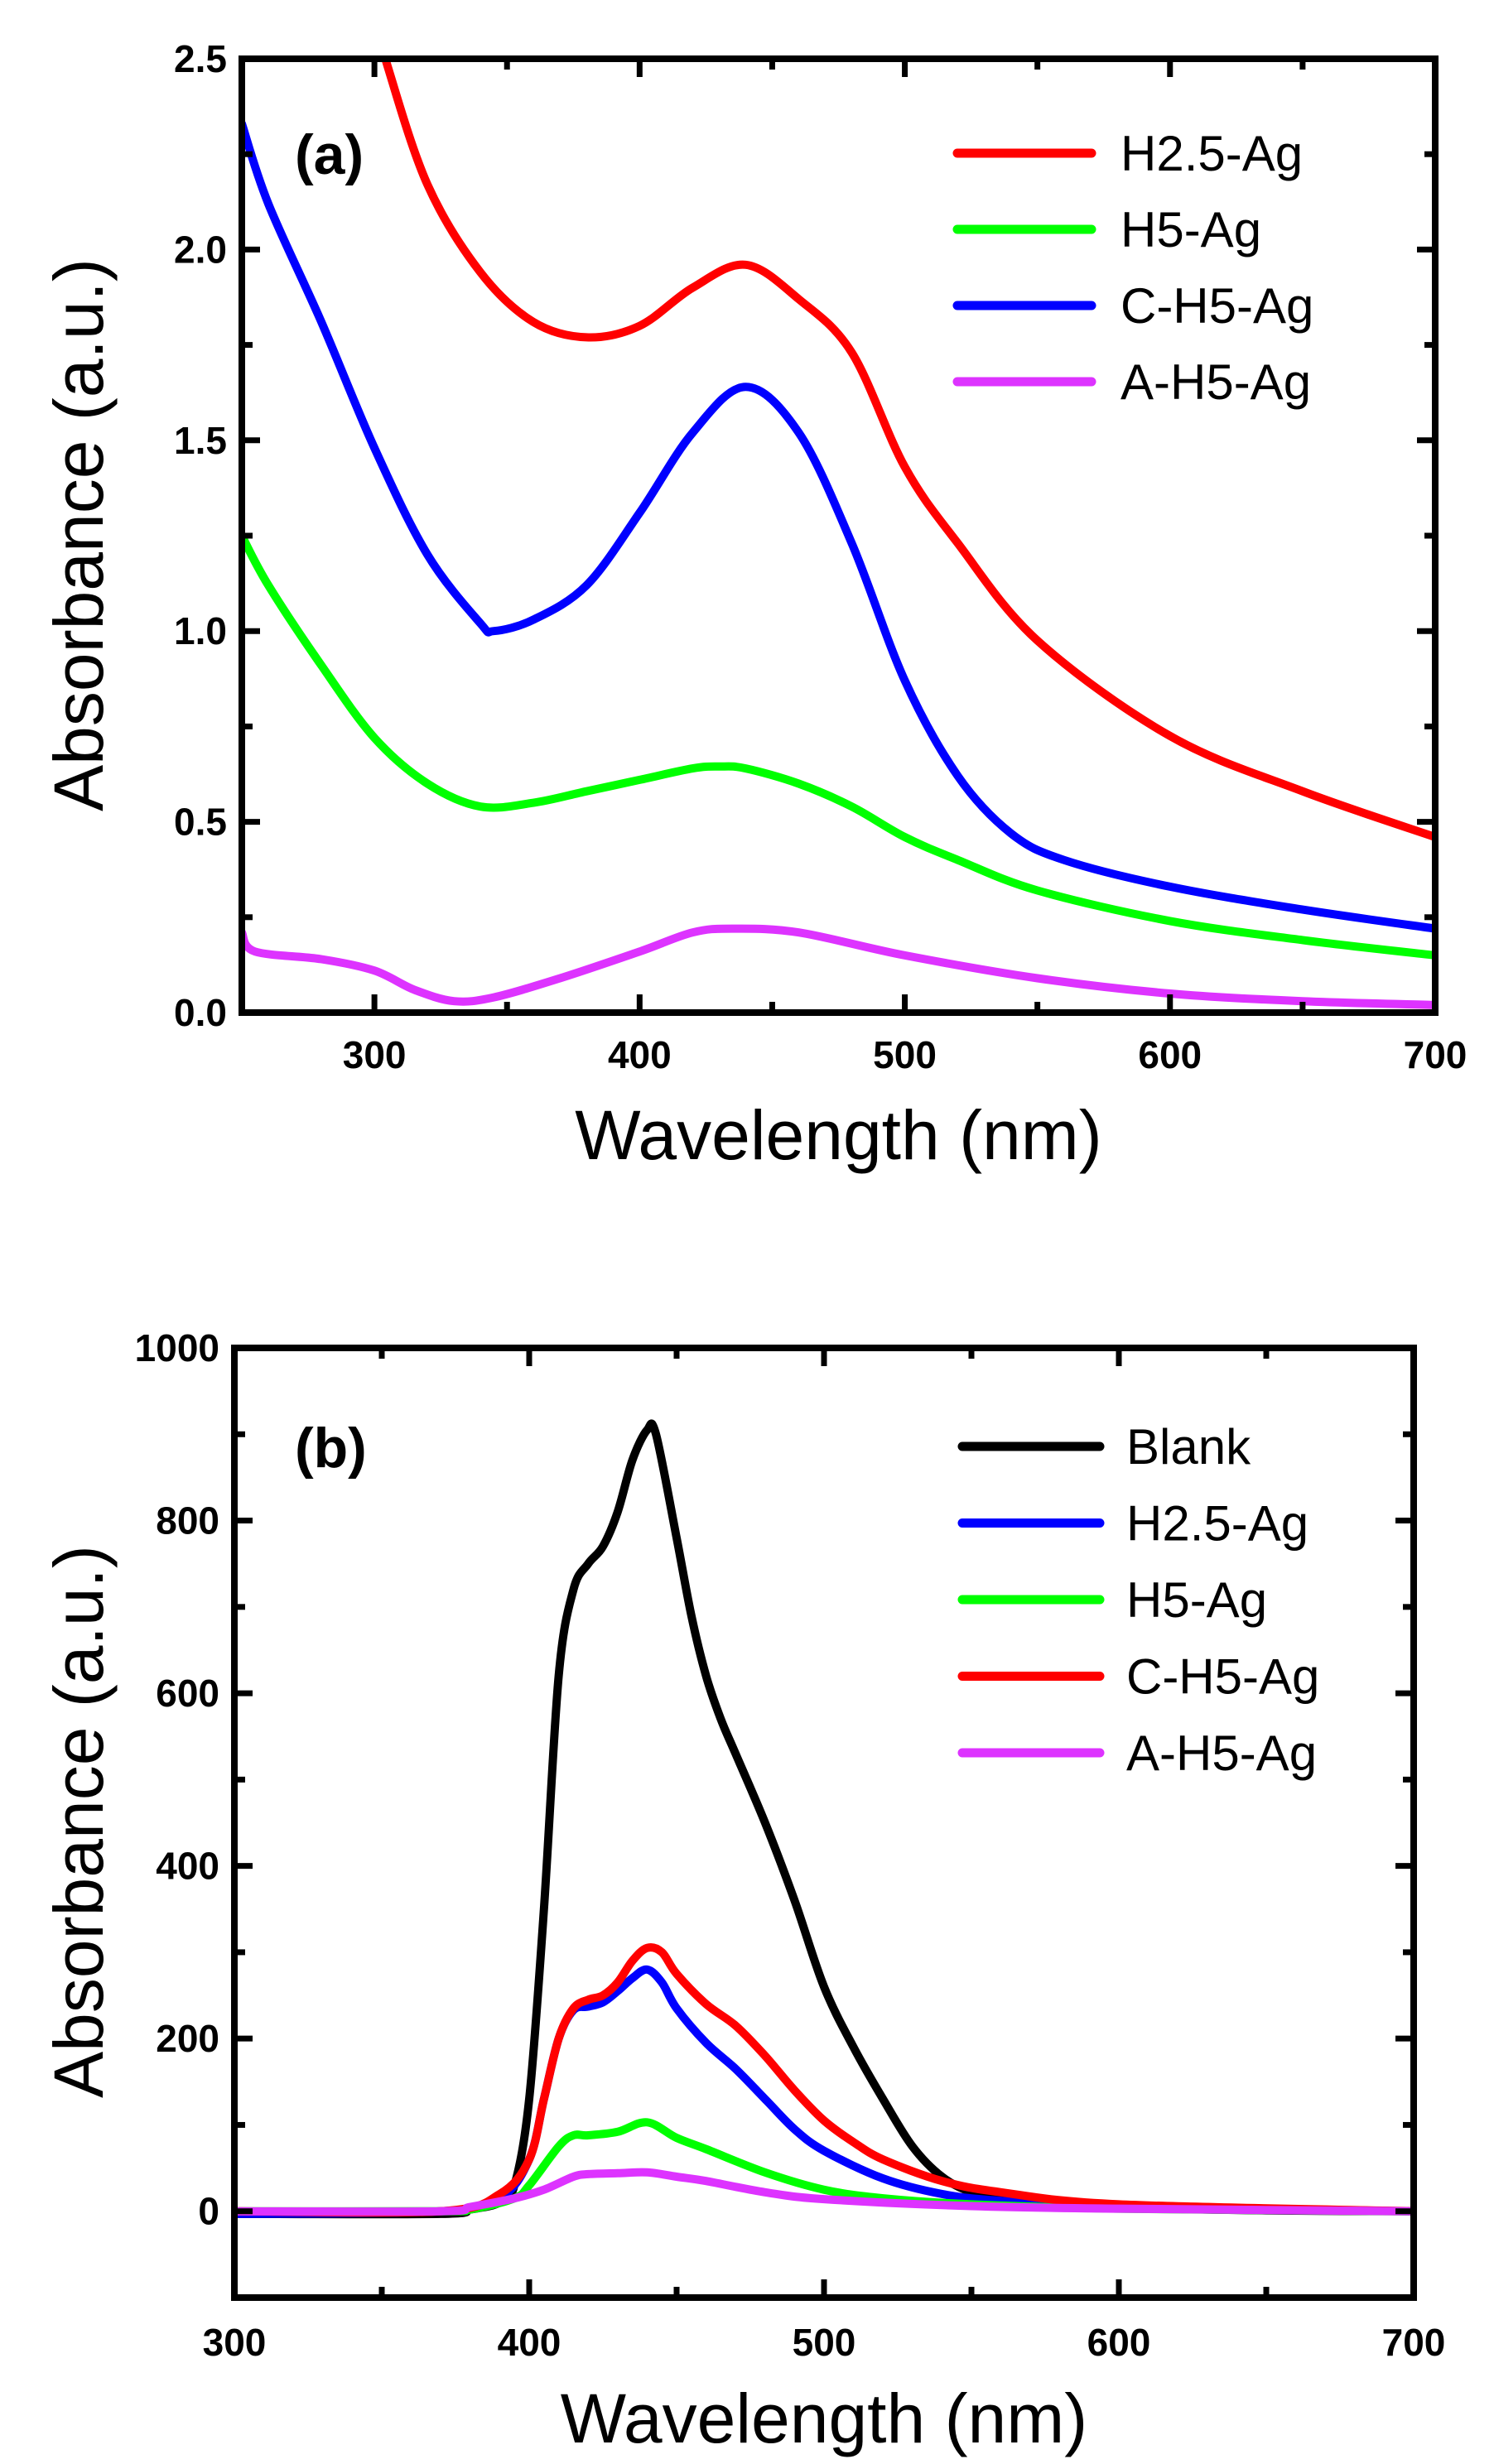 This screenshot has height=2464, width=1494. I want to click on y-tick-label: 600, so click(187, 1694).